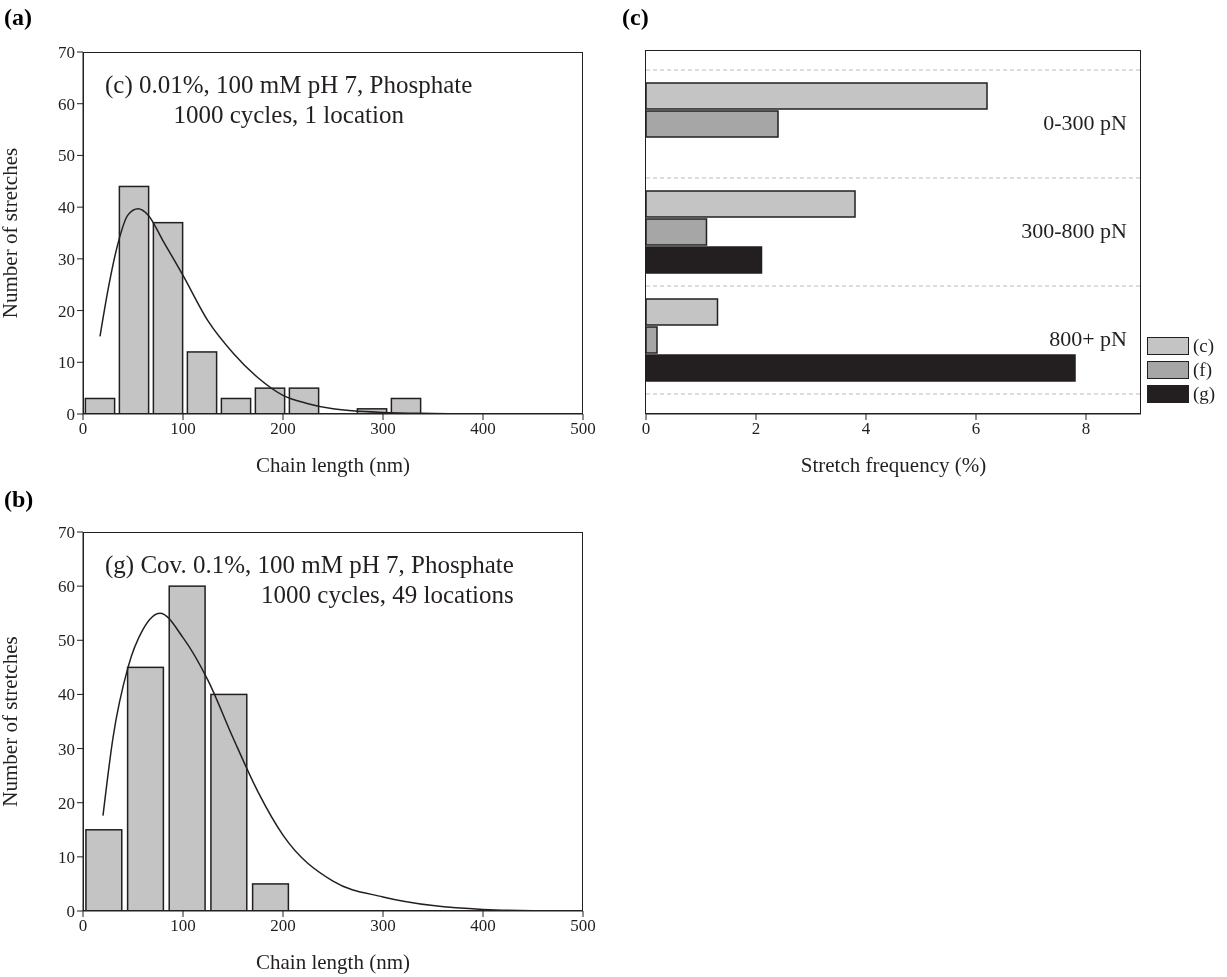  Describe the element at coordinates (1088, 338) in the screenshot. I see `y-tick-label: 800+ pN` at that location.